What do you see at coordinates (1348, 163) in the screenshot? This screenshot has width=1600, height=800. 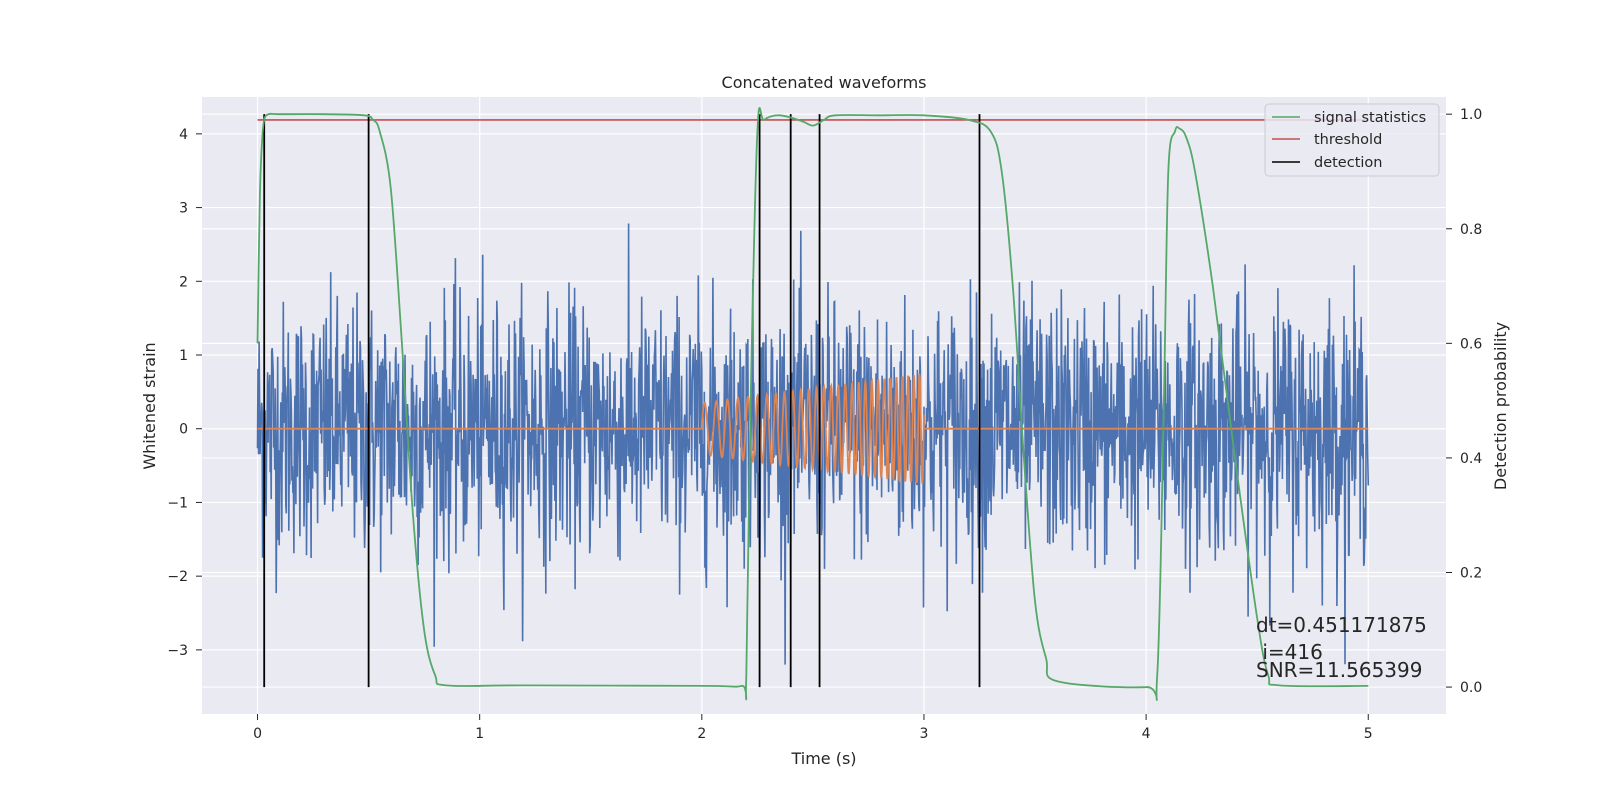 I see `legend-label-detection: detection` at bounding box center [1348, 163].